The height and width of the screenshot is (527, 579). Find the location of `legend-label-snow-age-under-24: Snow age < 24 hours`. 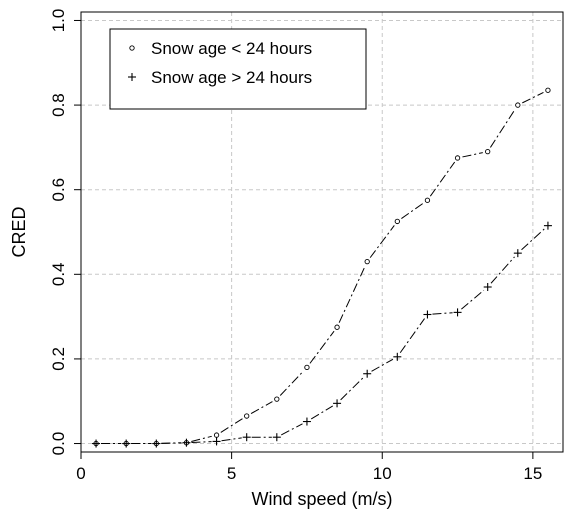

legend-label-snow-age-under-24: Snow age < 24 hours is located at coordinates (231, 48).